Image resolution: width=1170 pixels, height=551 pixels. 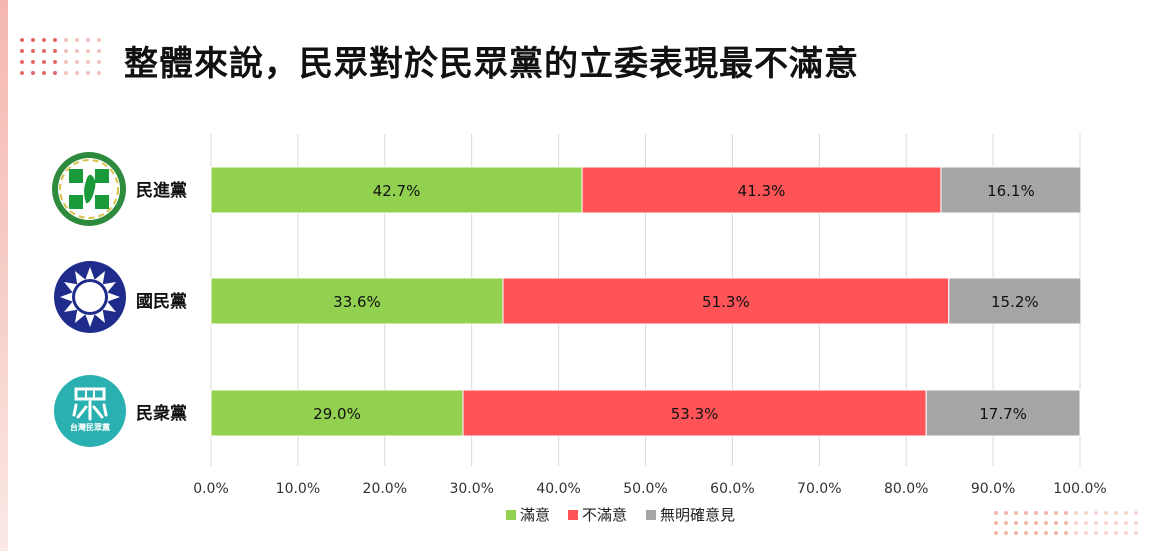 I want to click on category-label: 民進黨, so click(x=161, y=190).